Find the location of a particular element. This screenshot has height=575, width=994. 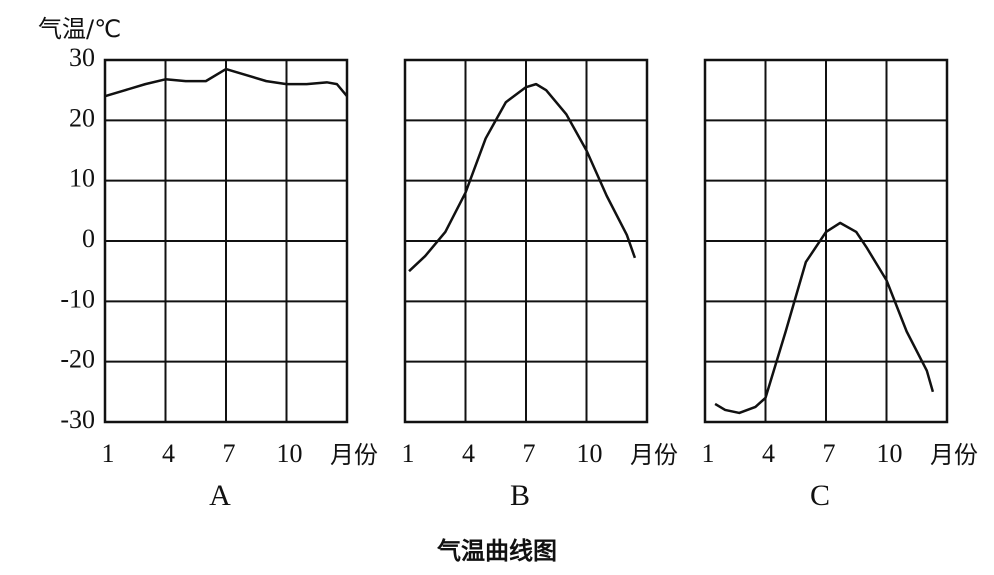

panel-title: B is located at coordinates (520, 495).